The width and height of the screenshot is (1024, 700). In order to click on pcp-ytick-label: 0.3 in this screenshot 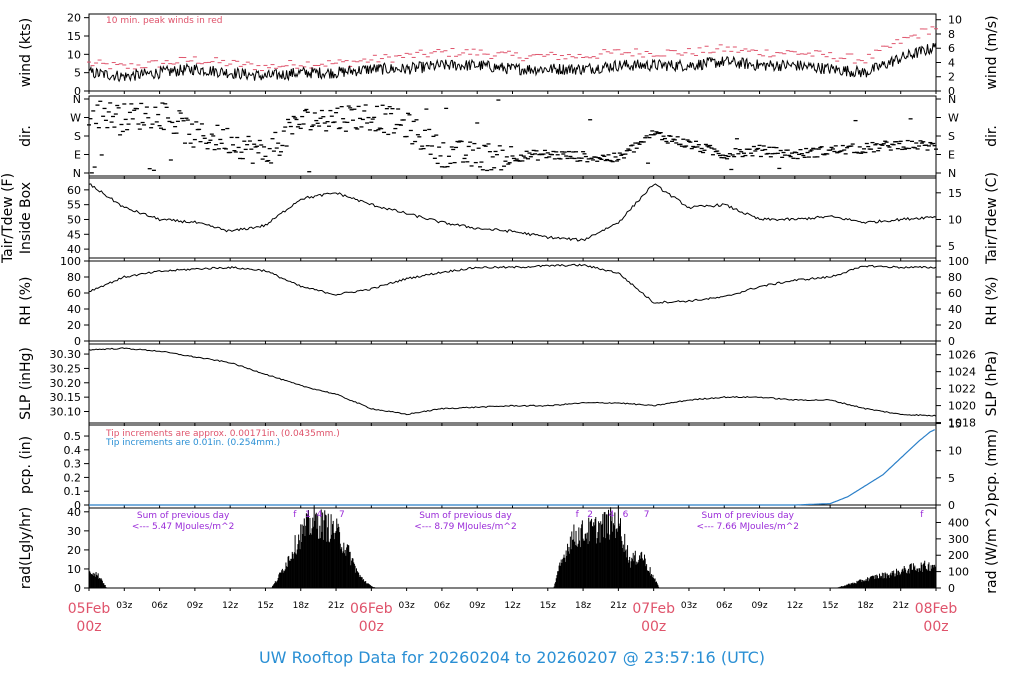, I will do `click(73, 464)`.